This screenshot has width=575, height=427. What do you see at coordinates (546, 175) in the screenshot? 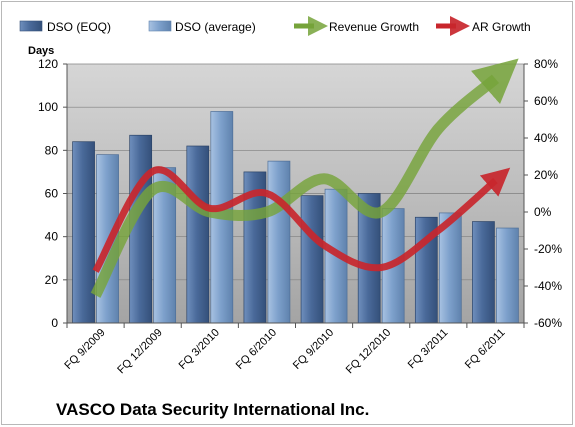
I see `y2-tick-label: 20%` at bounding box center [546, 175].